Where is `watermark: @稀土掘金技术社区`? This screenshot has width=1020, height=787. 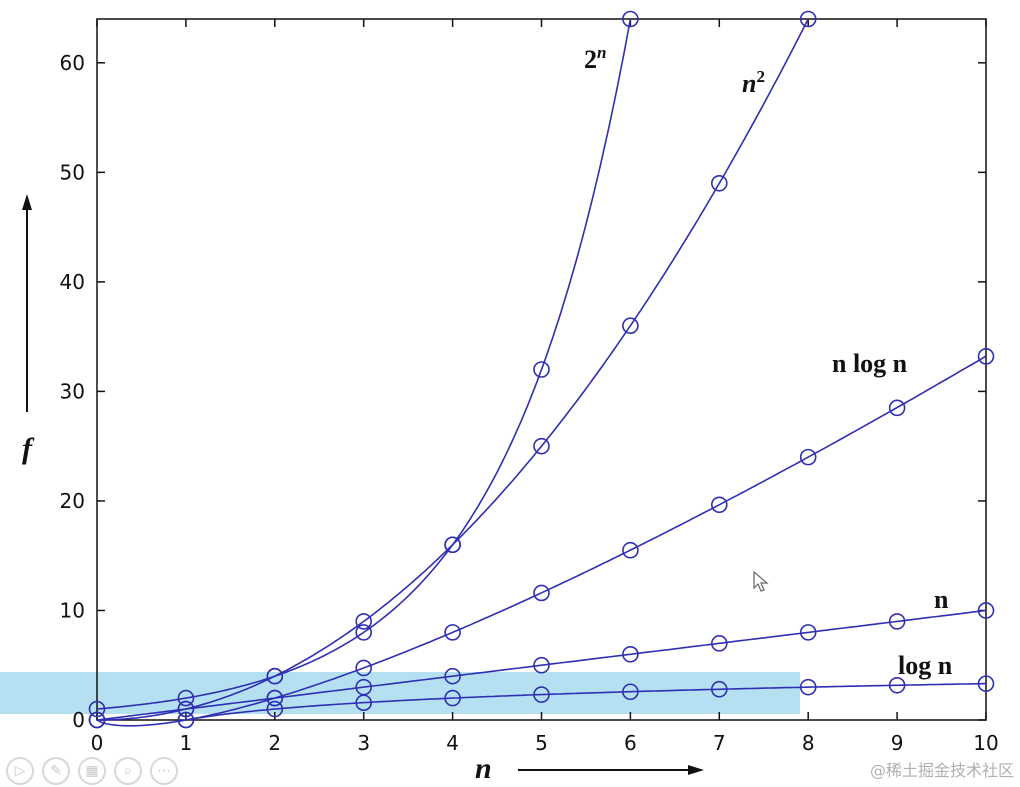 watermark: @稀土掘金技术社区 is located at coordinates (941, 770).